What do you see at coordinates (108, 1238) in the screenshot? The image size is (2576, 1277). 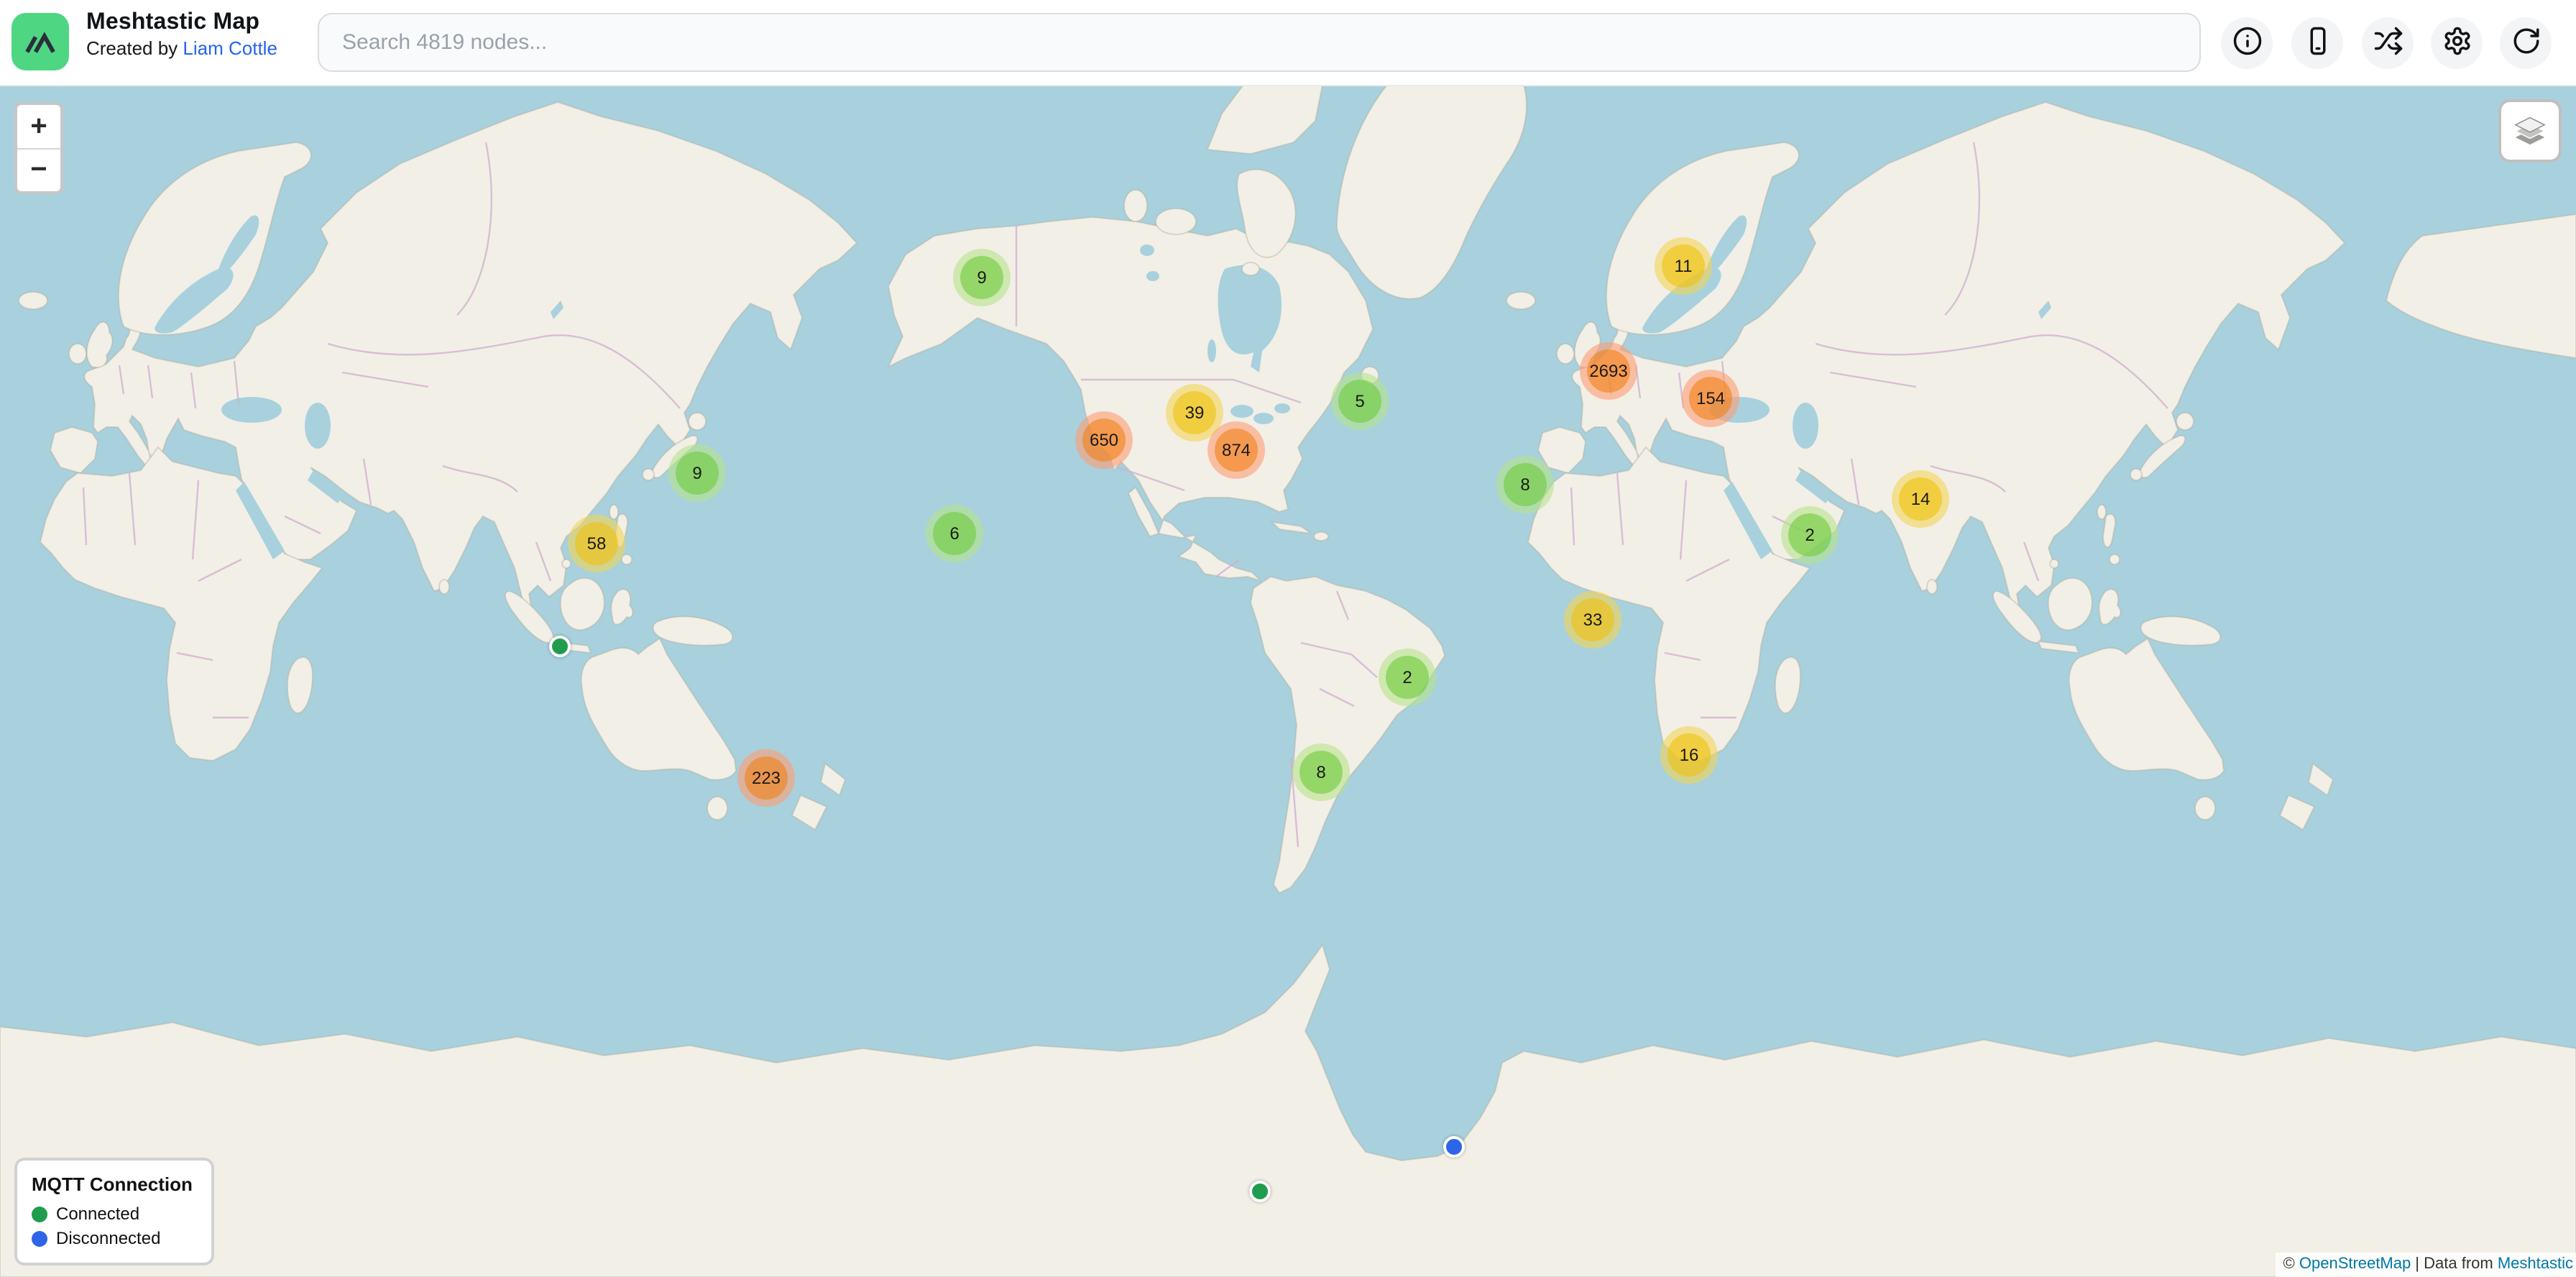 I see `legend-label: Disconnected` at bounding box center [108, 1238].